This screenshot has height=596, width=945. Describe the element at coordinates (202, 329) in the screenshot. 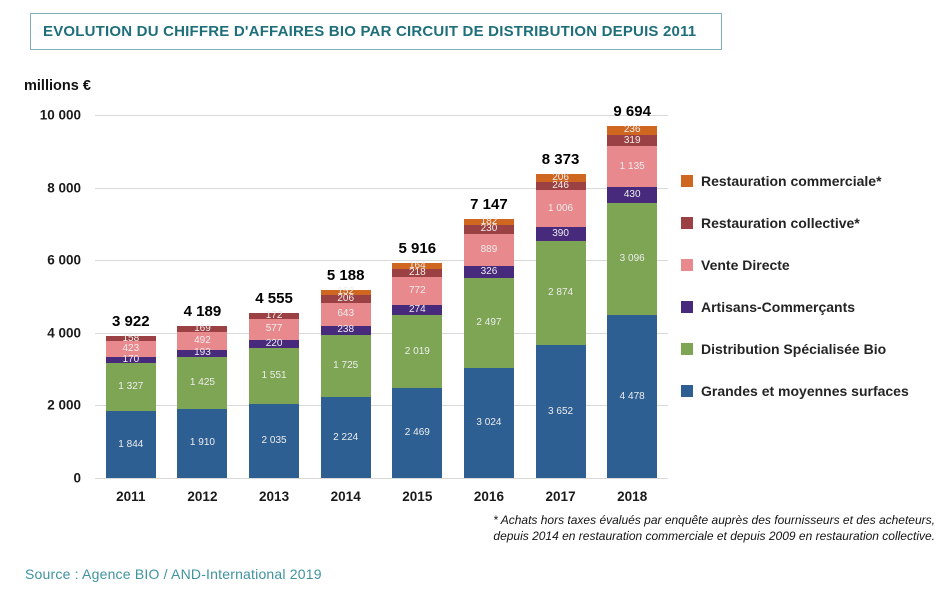

I see `bar-segment: 169` at that location.